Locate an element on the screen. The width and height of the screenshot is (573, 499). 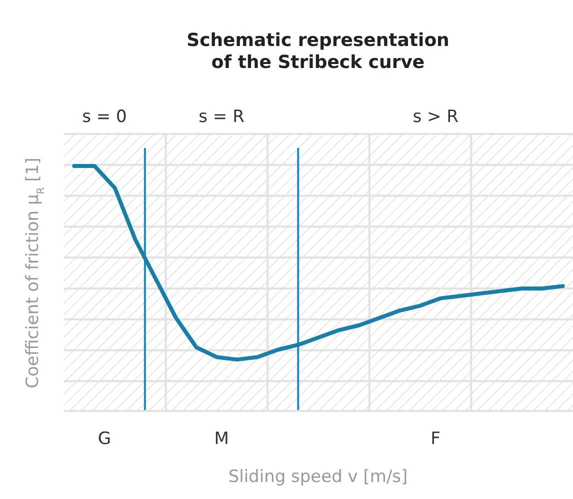
chart-title: Schematic representation of the Stribeck curve is located at coordinates (318, 51).